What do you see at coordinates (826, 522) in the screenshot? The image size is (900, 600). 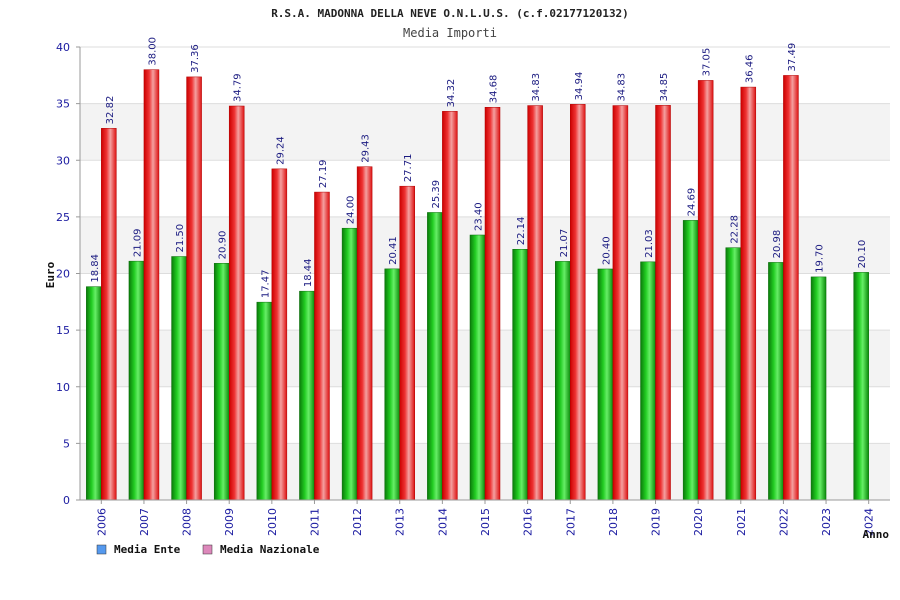 I see `x-tick-label-2023: 2023` at bounding box center [826, 522].